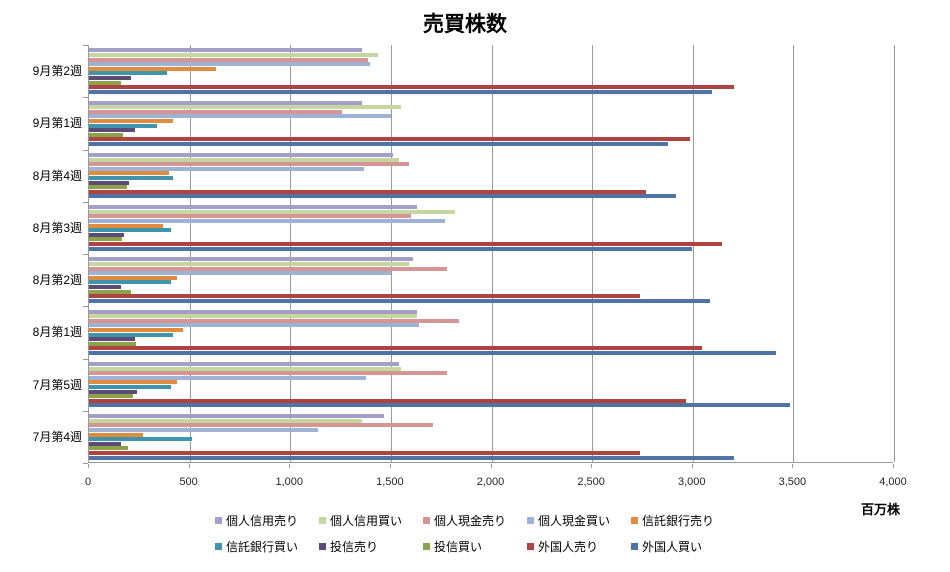 The width and height of the screenshot is (950, 572). Describe the element at coordinates (240, 273) in the screenshot. I see `bar-個人現金買い-8月第2週` at that location.